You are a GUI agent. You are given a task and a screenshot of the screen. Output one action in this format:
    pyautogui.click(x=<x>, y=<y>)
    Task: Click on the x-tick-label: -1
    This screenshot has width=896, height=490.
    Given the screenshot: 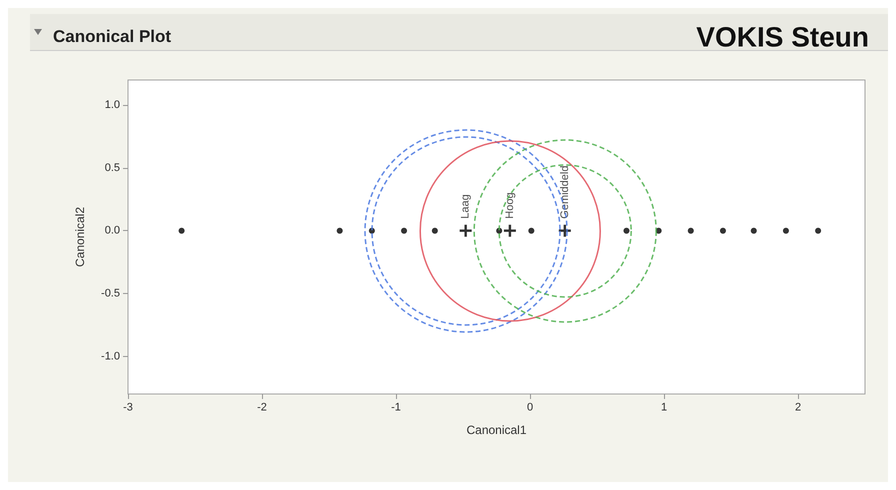 What is the action you would take?
    pyautogui.click(x=396, y=408)
    